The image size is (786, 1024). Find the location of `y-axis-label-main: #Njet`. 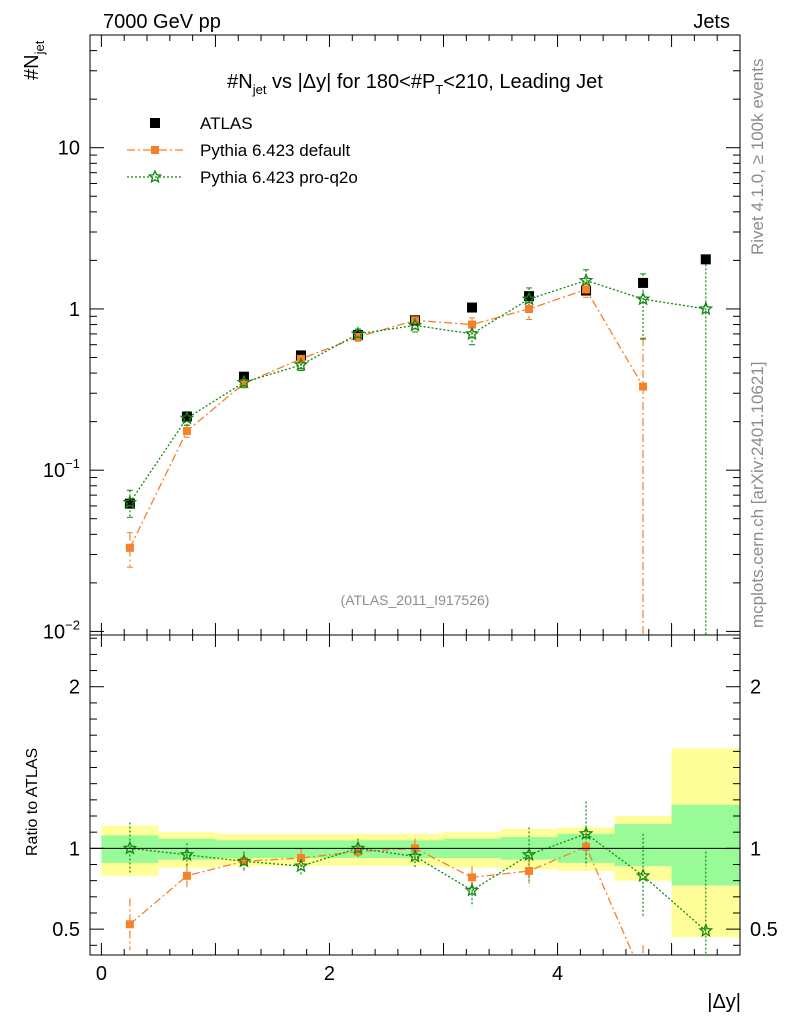

y-axis-label-main: #Njet is located at coordinates (34, 60).